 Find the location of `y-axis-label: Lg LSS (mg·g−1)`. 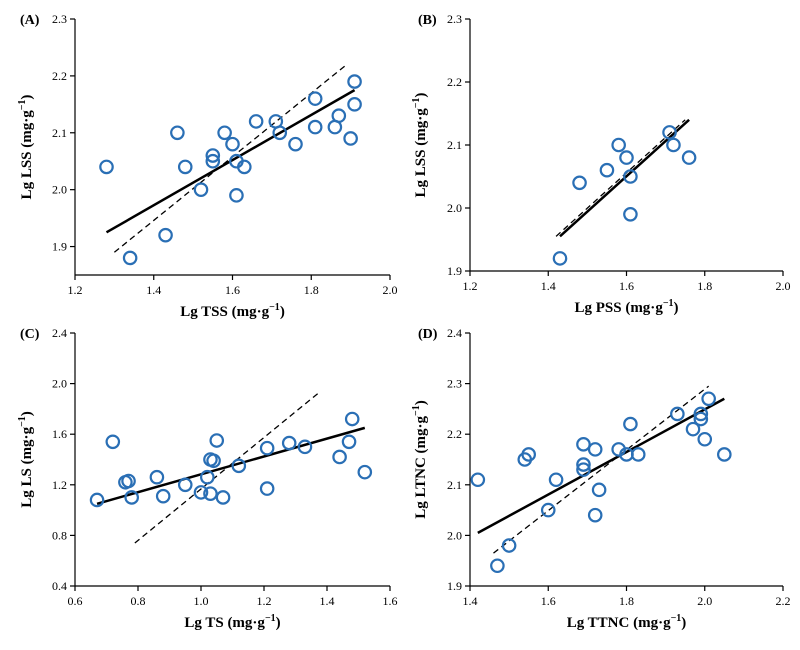

y-axis-label: Lg LSS (mg·g−1) is located at coordinates (420, 145).